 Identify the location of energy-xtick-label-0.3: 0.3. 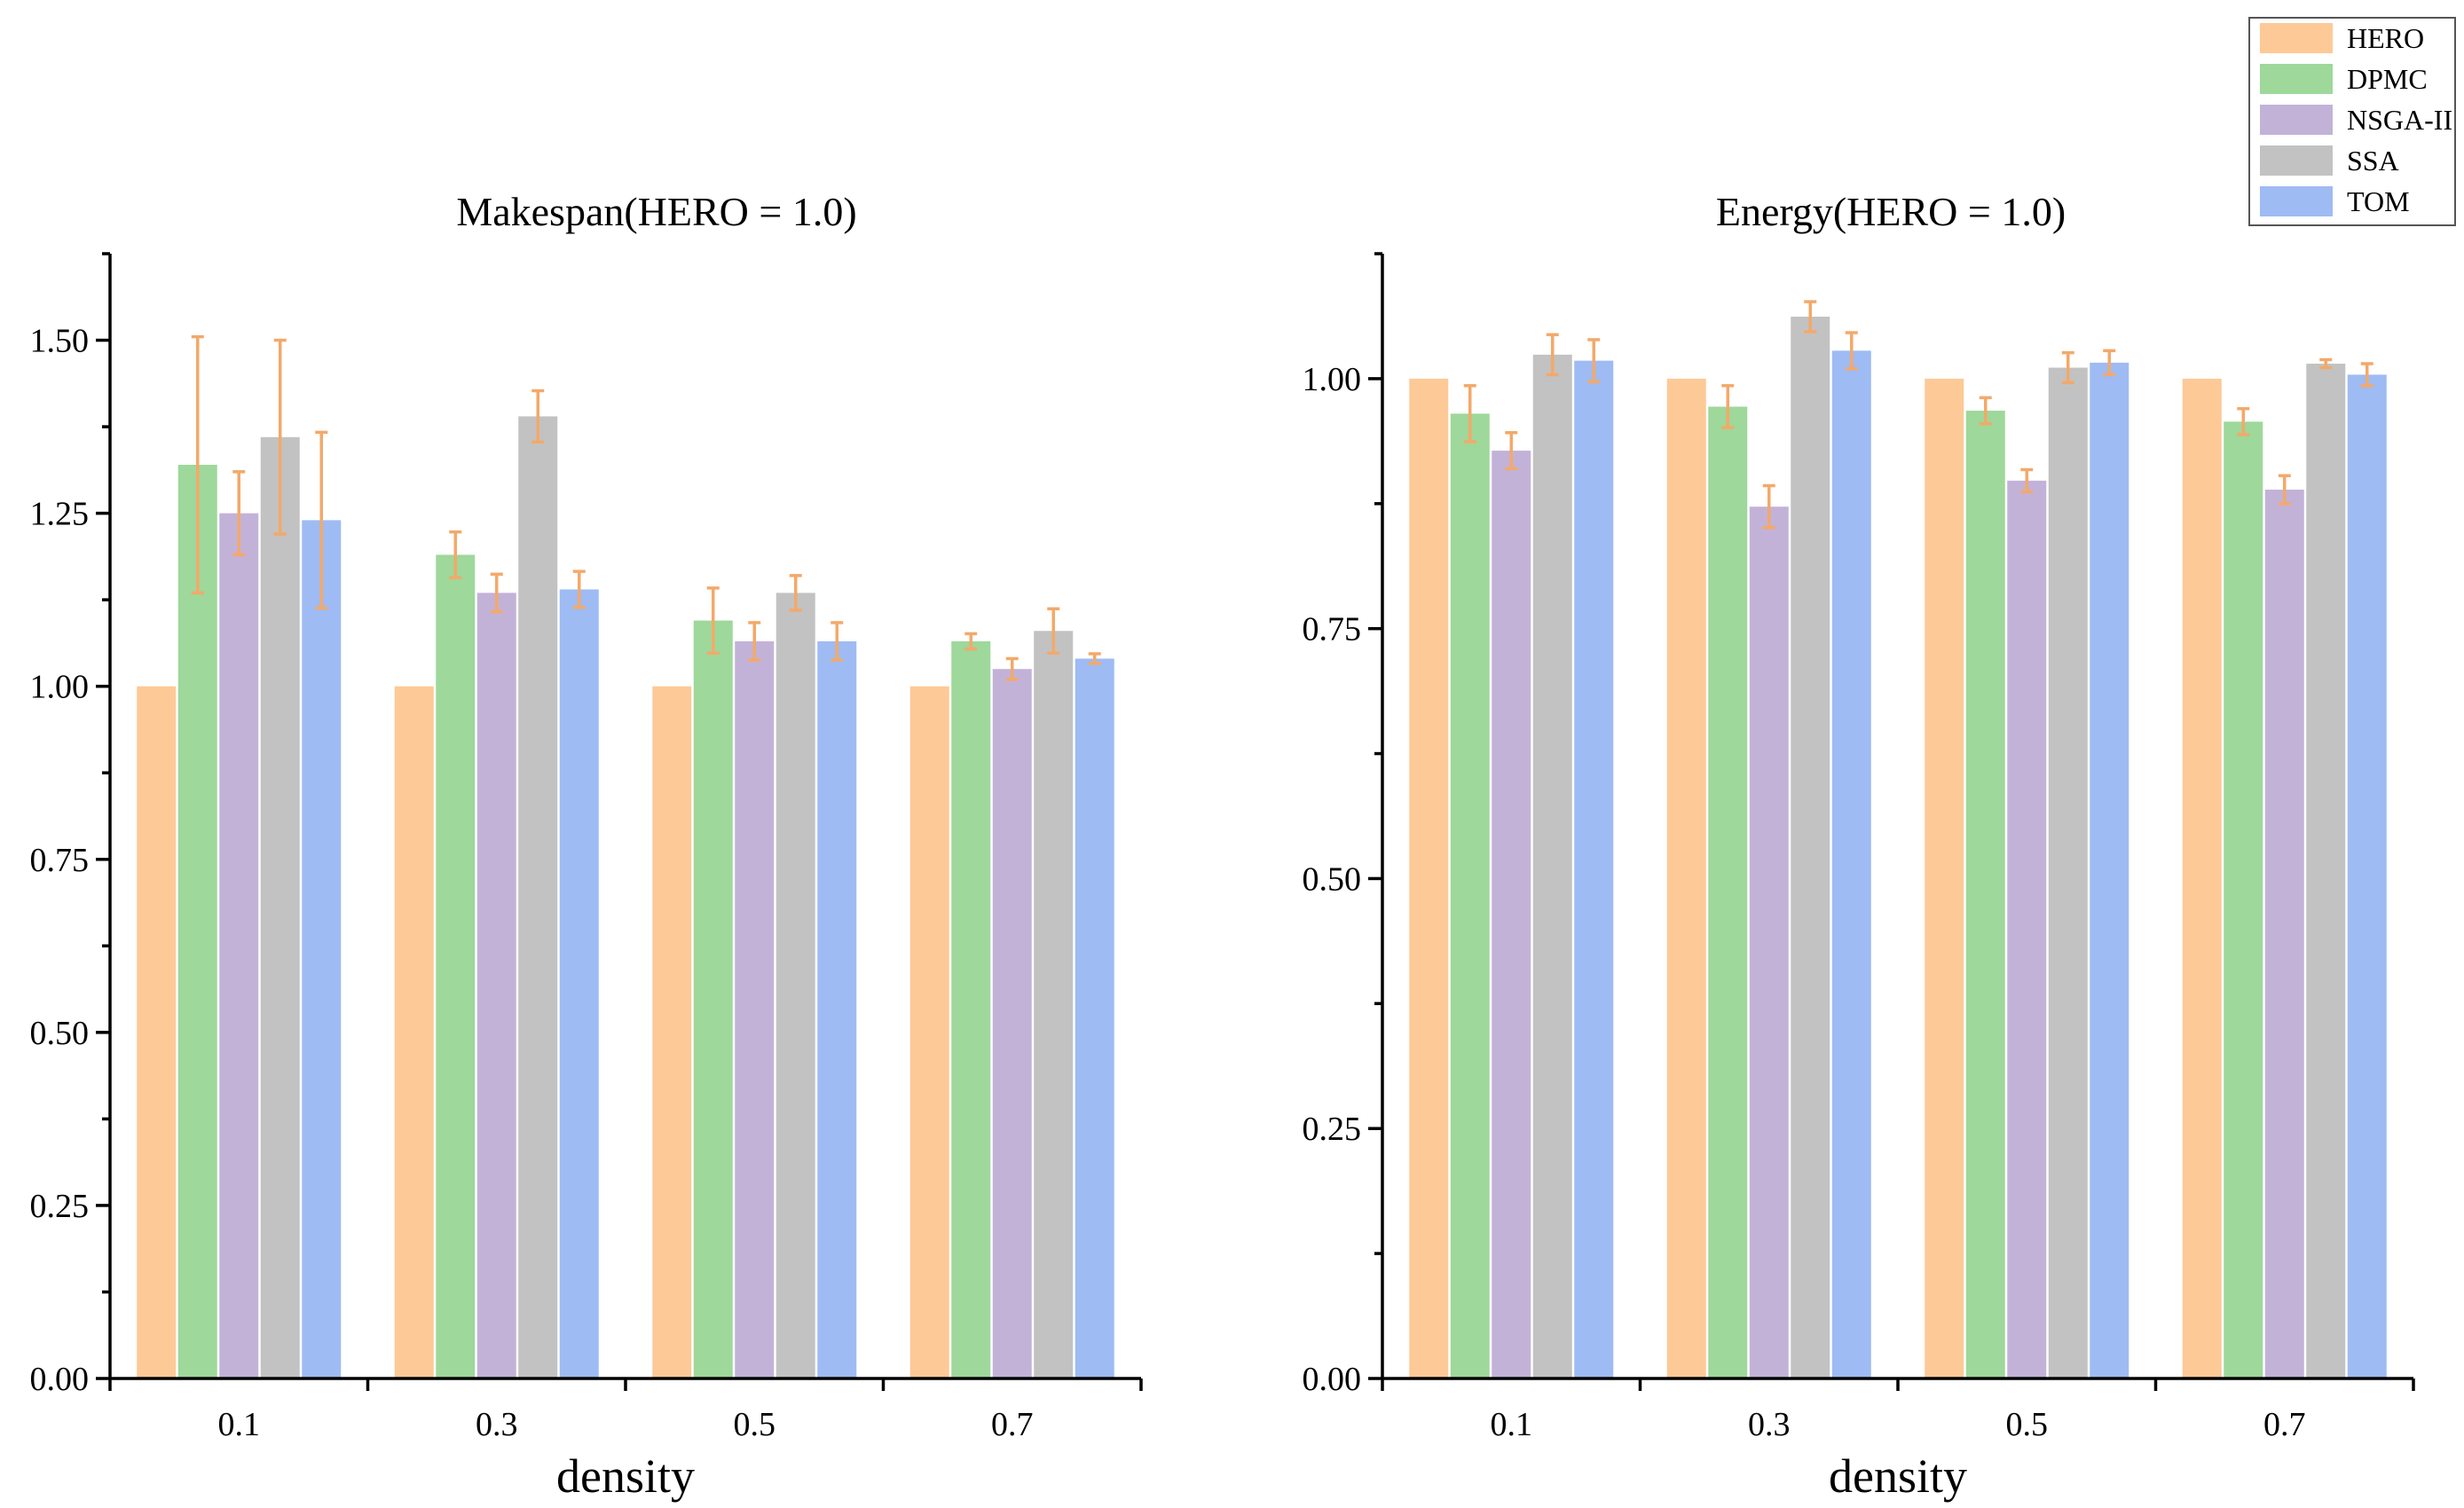
(1769, 1424).